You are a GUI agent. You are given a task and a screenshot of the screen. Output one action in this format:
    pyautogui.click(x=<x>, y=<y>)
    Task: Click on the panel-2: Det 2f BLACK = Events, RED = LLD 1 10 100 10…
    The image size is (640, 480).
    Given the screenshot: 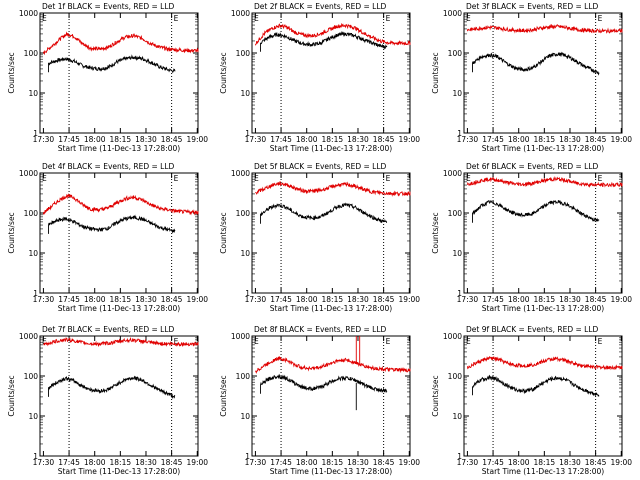 What is the action you would take?
    pyautogui.click(x=319, y=77)
    